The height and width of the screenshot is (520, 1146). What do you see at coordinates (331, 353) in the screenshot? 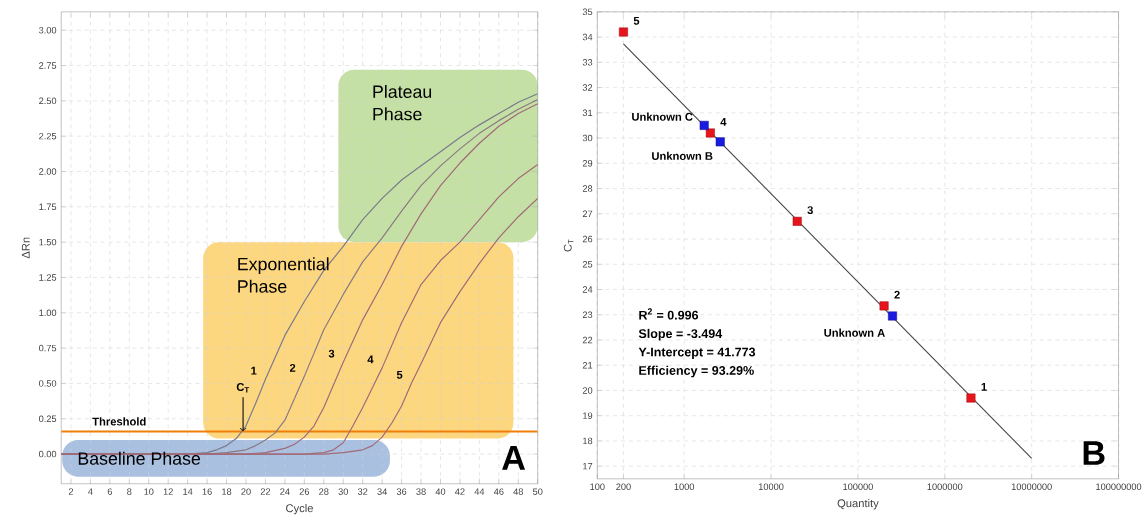
I see `series-label: 3` at bounding box center [331, 353].